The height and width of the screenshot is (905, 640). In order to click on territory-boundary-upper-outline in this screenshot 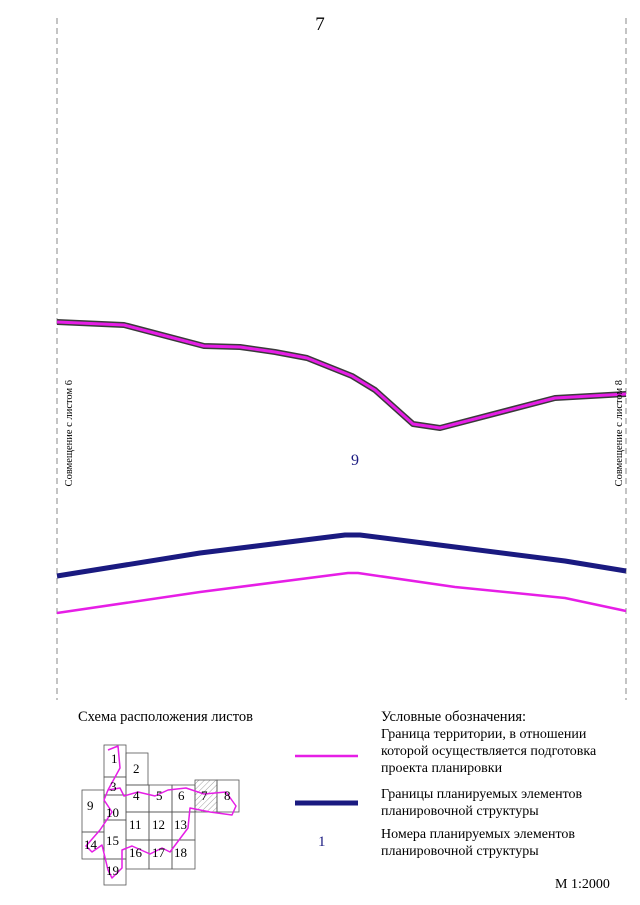, I will do `click(341, 375)`.